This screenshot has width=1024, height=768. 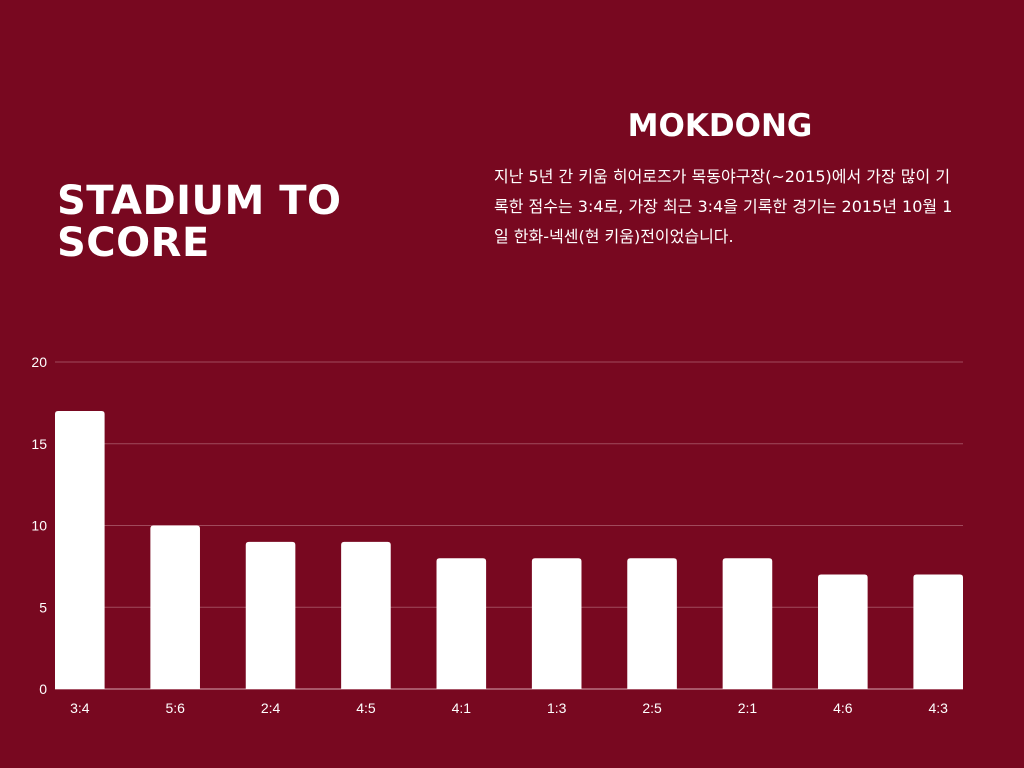 I want to click on bar-2:5, so click(x=652, y=623).